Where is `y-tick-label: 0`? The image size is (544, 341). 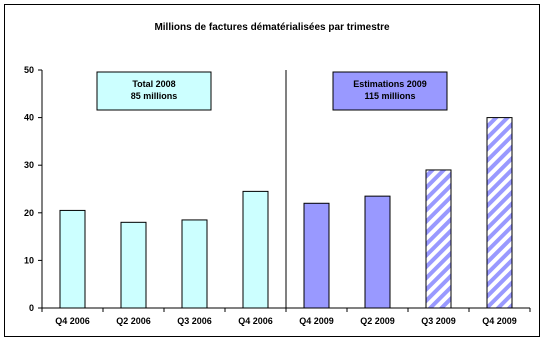
y-tick-label: 0 is located at coordinates (31, 308).